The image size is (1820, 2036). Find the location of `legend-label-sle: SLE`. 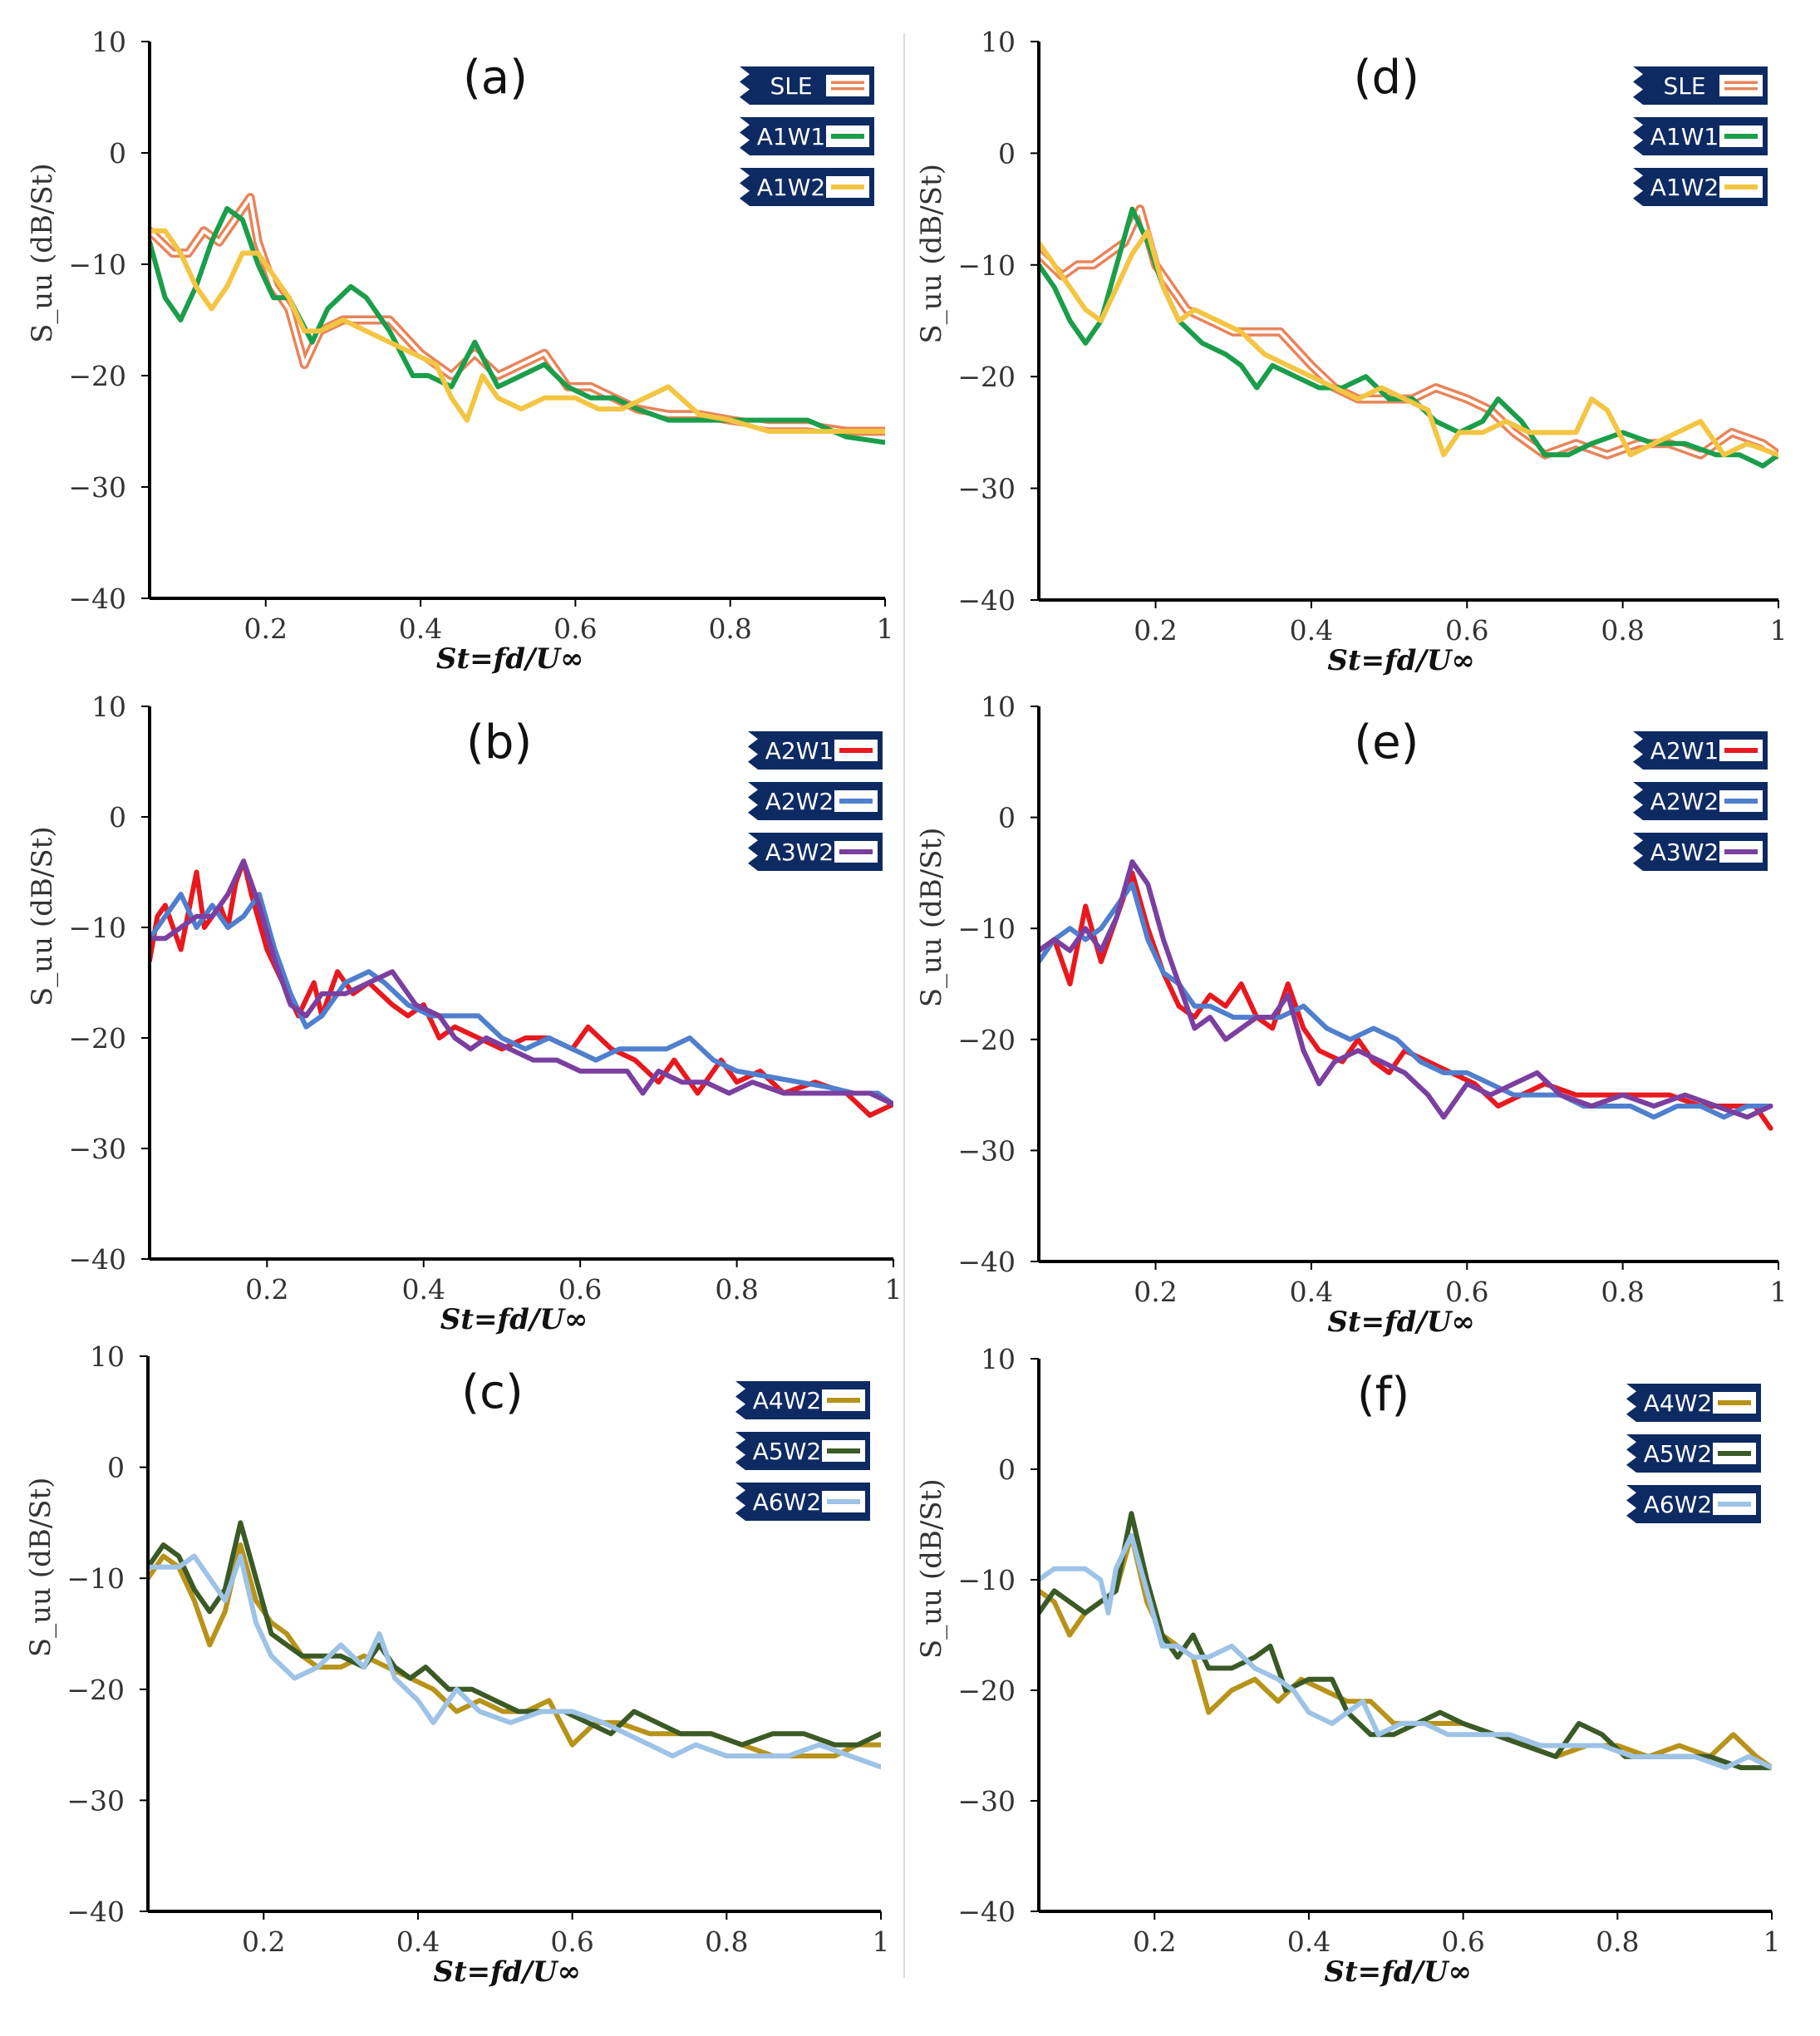

legend-label-sle: SLE is located at coordinates (1684, 86).